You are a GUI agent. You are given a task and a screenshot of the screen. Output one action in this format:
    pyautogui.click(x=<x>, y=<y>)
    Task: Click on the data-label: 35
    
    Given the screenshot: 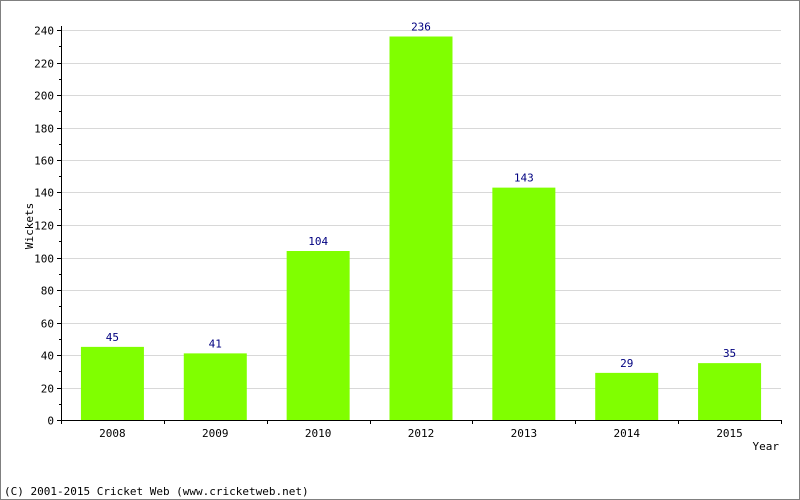 What is the action you would take?
    pyautogui.click(x=729, y=353)
    